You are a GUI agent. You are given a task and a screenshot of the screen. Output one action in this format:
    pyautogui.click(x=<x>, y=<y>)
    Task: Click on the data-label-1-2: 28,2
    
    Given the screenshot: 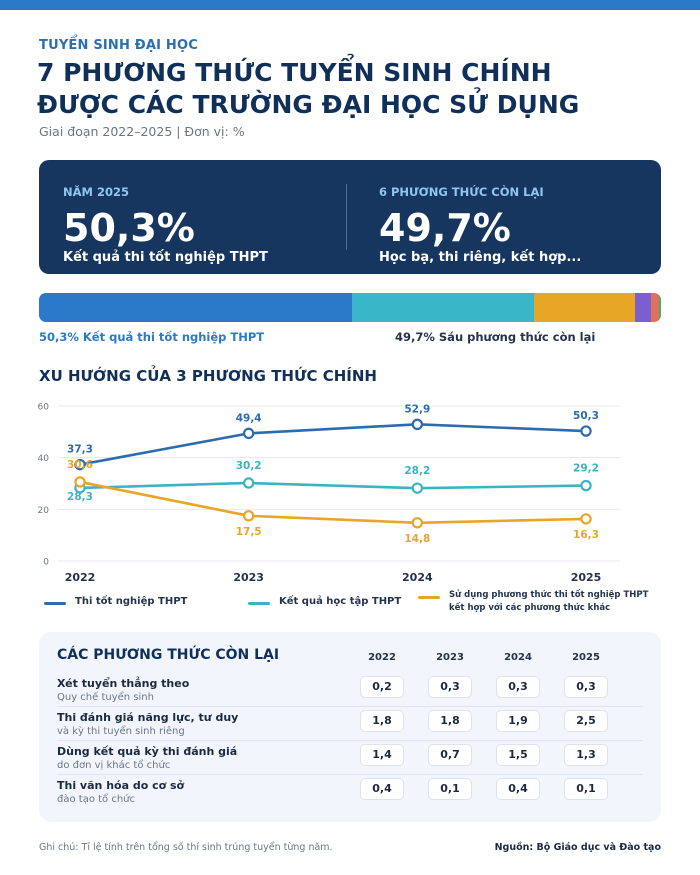 What is the action you would take?
    pyautogui.click(x=417, y=471)
    